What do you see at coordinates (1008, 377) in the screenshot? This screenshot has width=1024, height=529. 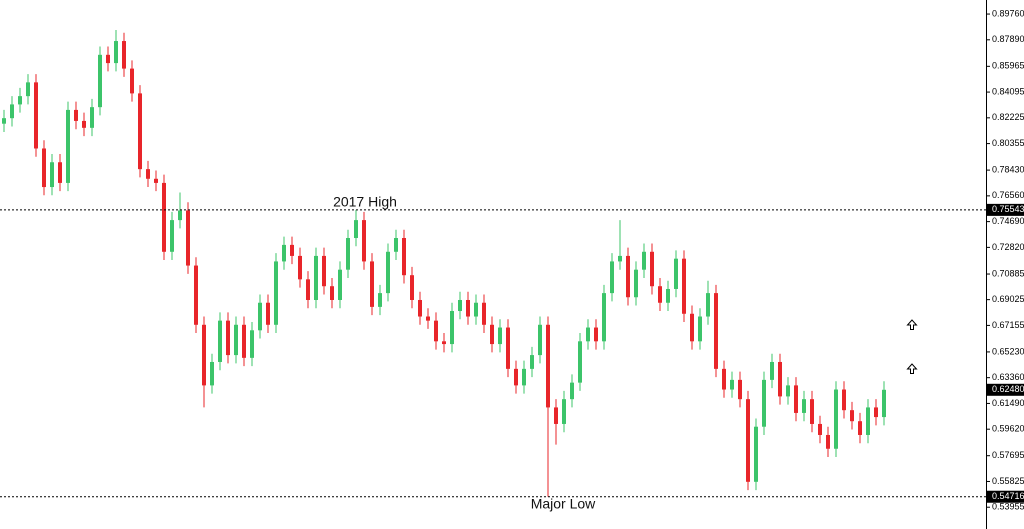 I see `y-tick-label: 0.63360` at bounding box center [1008, 377].